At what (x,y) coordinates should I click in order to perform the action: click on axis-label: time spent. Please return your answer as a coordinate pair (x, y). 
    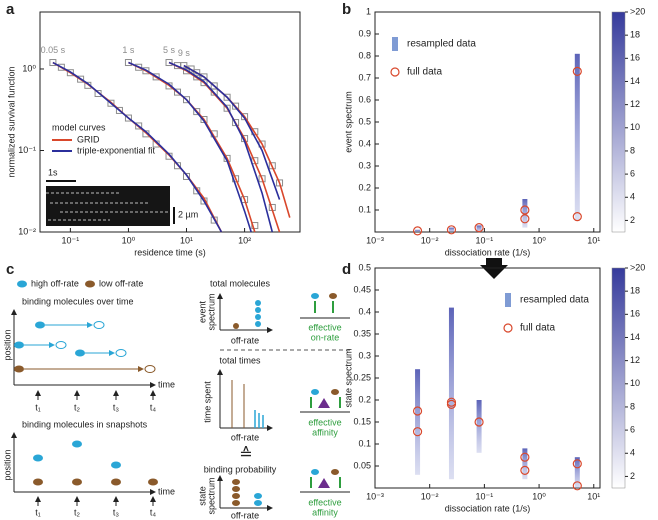
    Looking at the image, I should click on (207, 402).